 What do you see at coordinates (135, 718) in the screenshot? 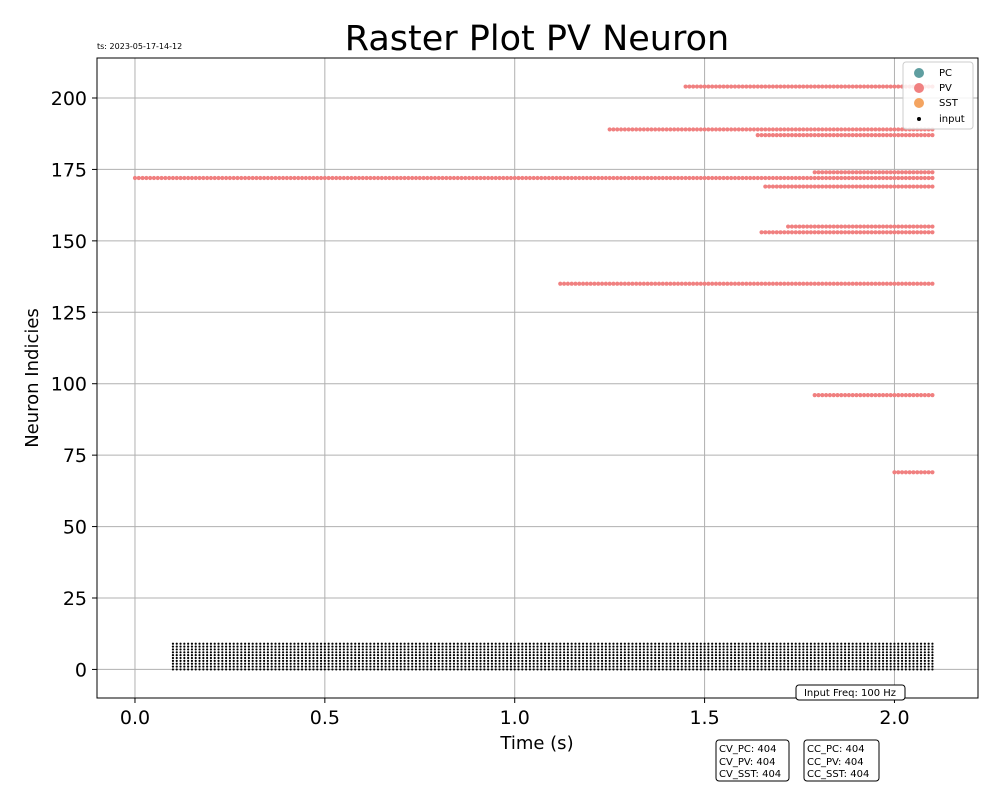
I see `x-tick-label: 0.0` at bounding box center [135, 718].